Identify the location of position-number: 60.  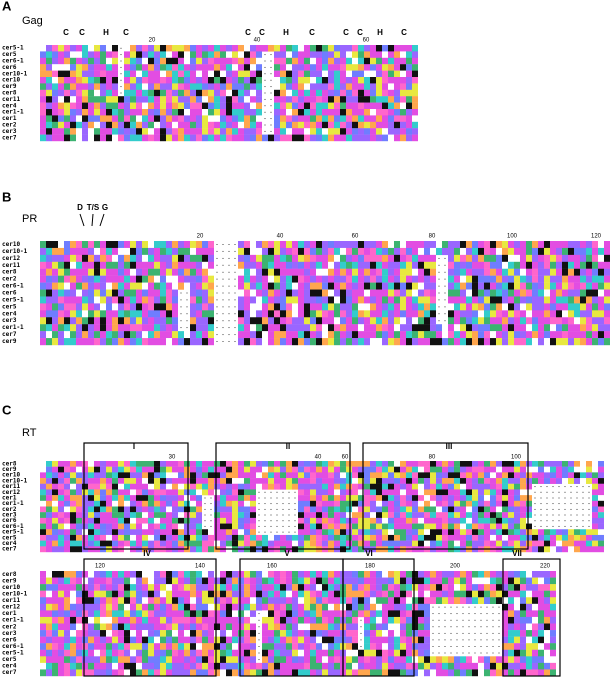
(345, 458).